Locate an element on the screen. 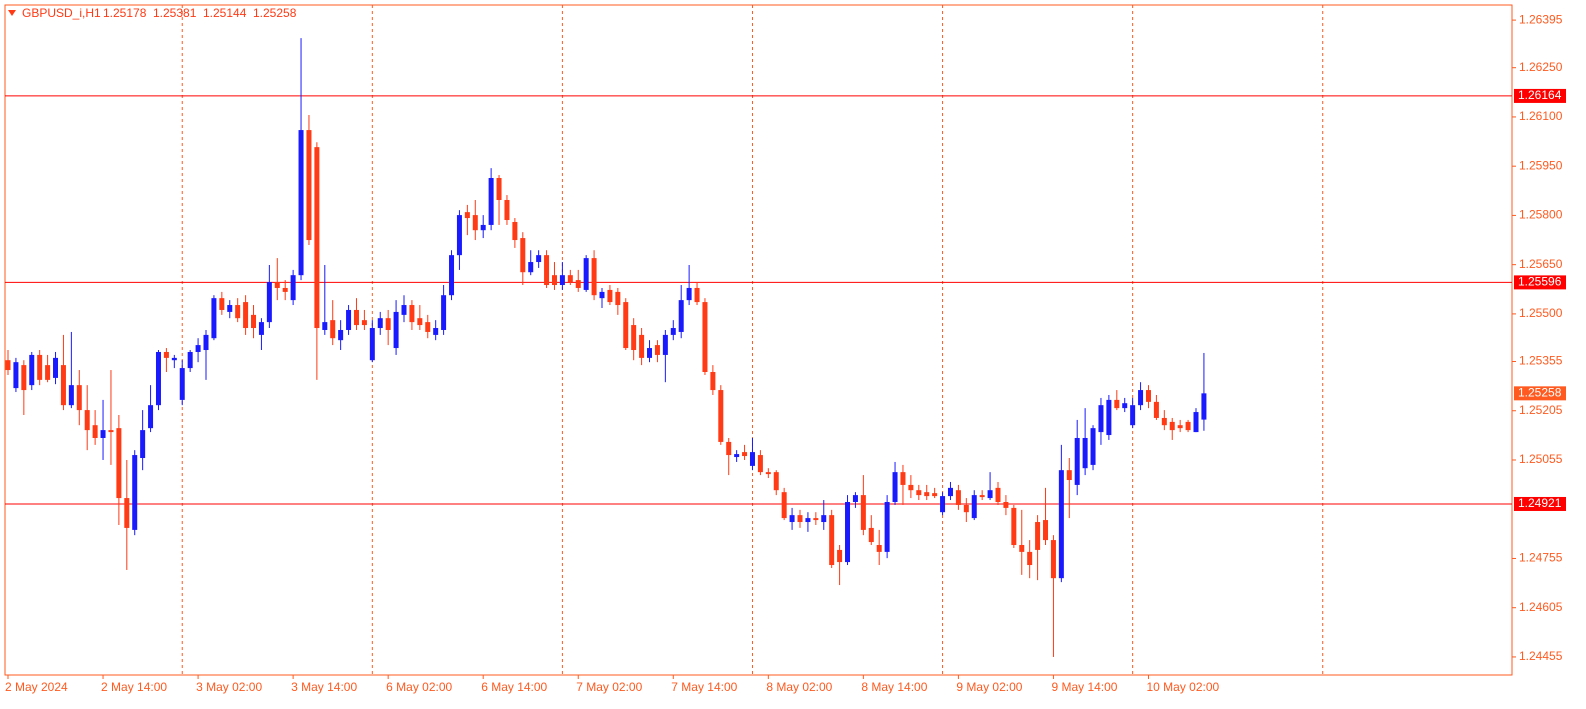 The width and height of the screenshot is (1586, 709). x-tick-label: 8 May 14:00 is located at coordinates (894, 687).